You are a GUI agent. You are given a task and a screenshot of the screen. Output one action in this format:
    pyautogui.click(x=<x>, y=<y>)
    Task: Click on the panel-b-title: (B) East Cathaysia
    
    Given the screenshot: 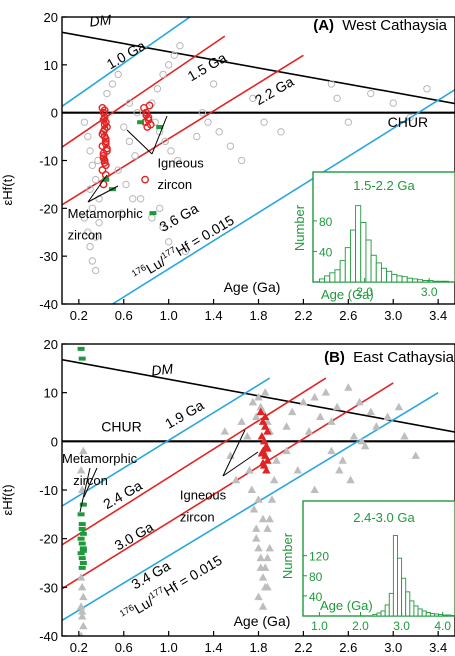 What is the action you would take?
    pyautogui.click(x=389, y=357)
    